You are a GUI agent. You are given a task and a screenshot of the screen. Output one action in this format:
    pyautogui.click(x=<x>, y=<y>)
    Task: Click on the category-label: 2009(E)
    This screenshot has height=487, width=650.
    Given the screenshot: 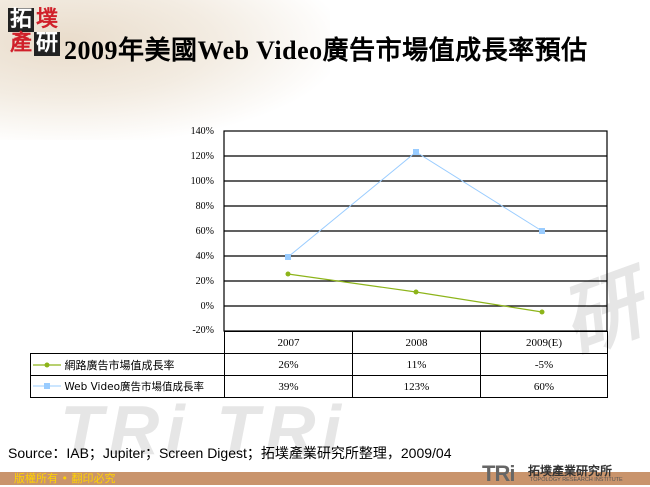 What is the action you would take?
    pyautogui.click(x=544, y=342)
    